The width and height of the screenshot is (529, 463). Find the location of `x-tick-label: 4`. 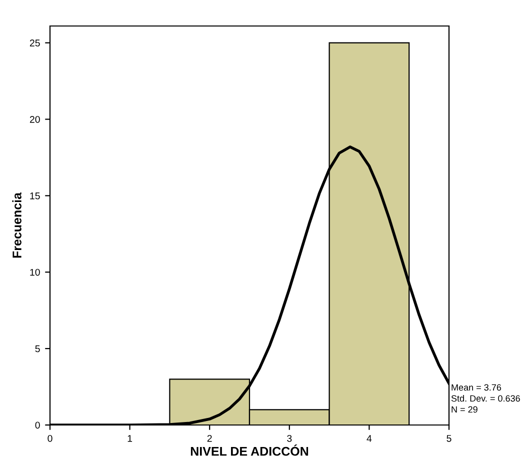

x-tick-label: 4 is located at coordinates (369, 438).